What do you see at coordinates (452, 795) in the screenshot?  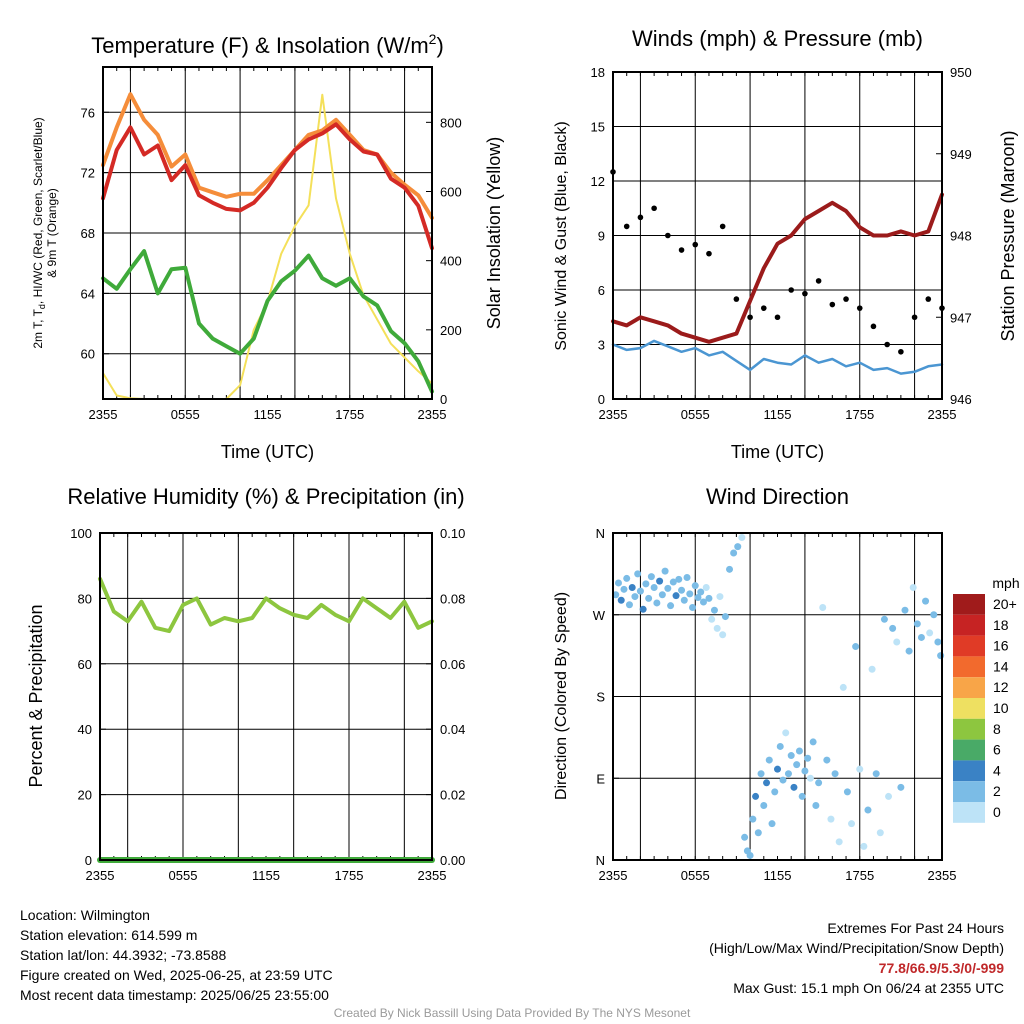 I see `y2-tick-label: 0.02` at bounding box center [452, 795].